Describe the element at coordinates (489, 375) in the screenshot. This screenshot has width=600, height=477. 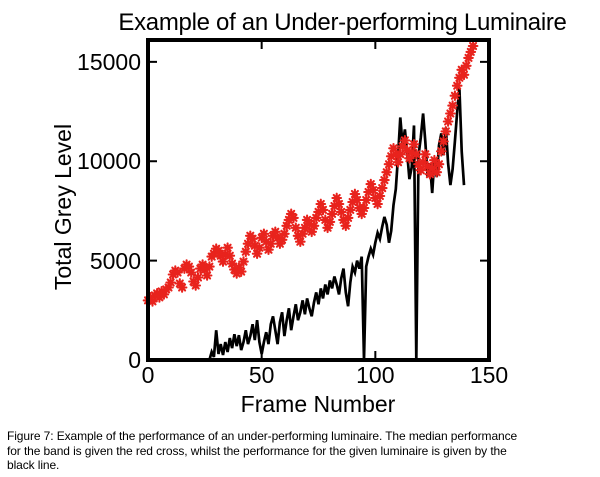
I see `x-tick-label: 150` at that location.